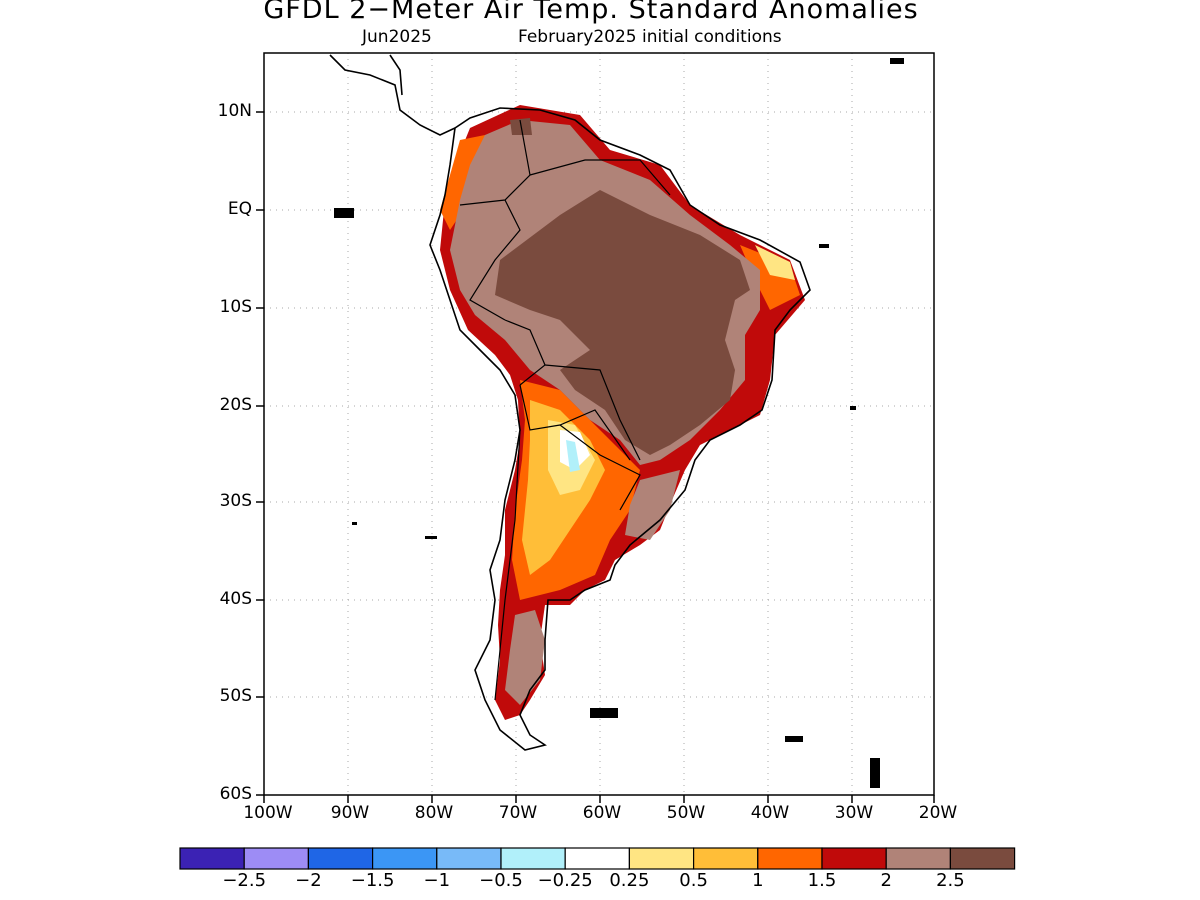  Describe the element at coordinates (602, 813) in the screenshot. I see `lon-label-60w: 60W` at that location.